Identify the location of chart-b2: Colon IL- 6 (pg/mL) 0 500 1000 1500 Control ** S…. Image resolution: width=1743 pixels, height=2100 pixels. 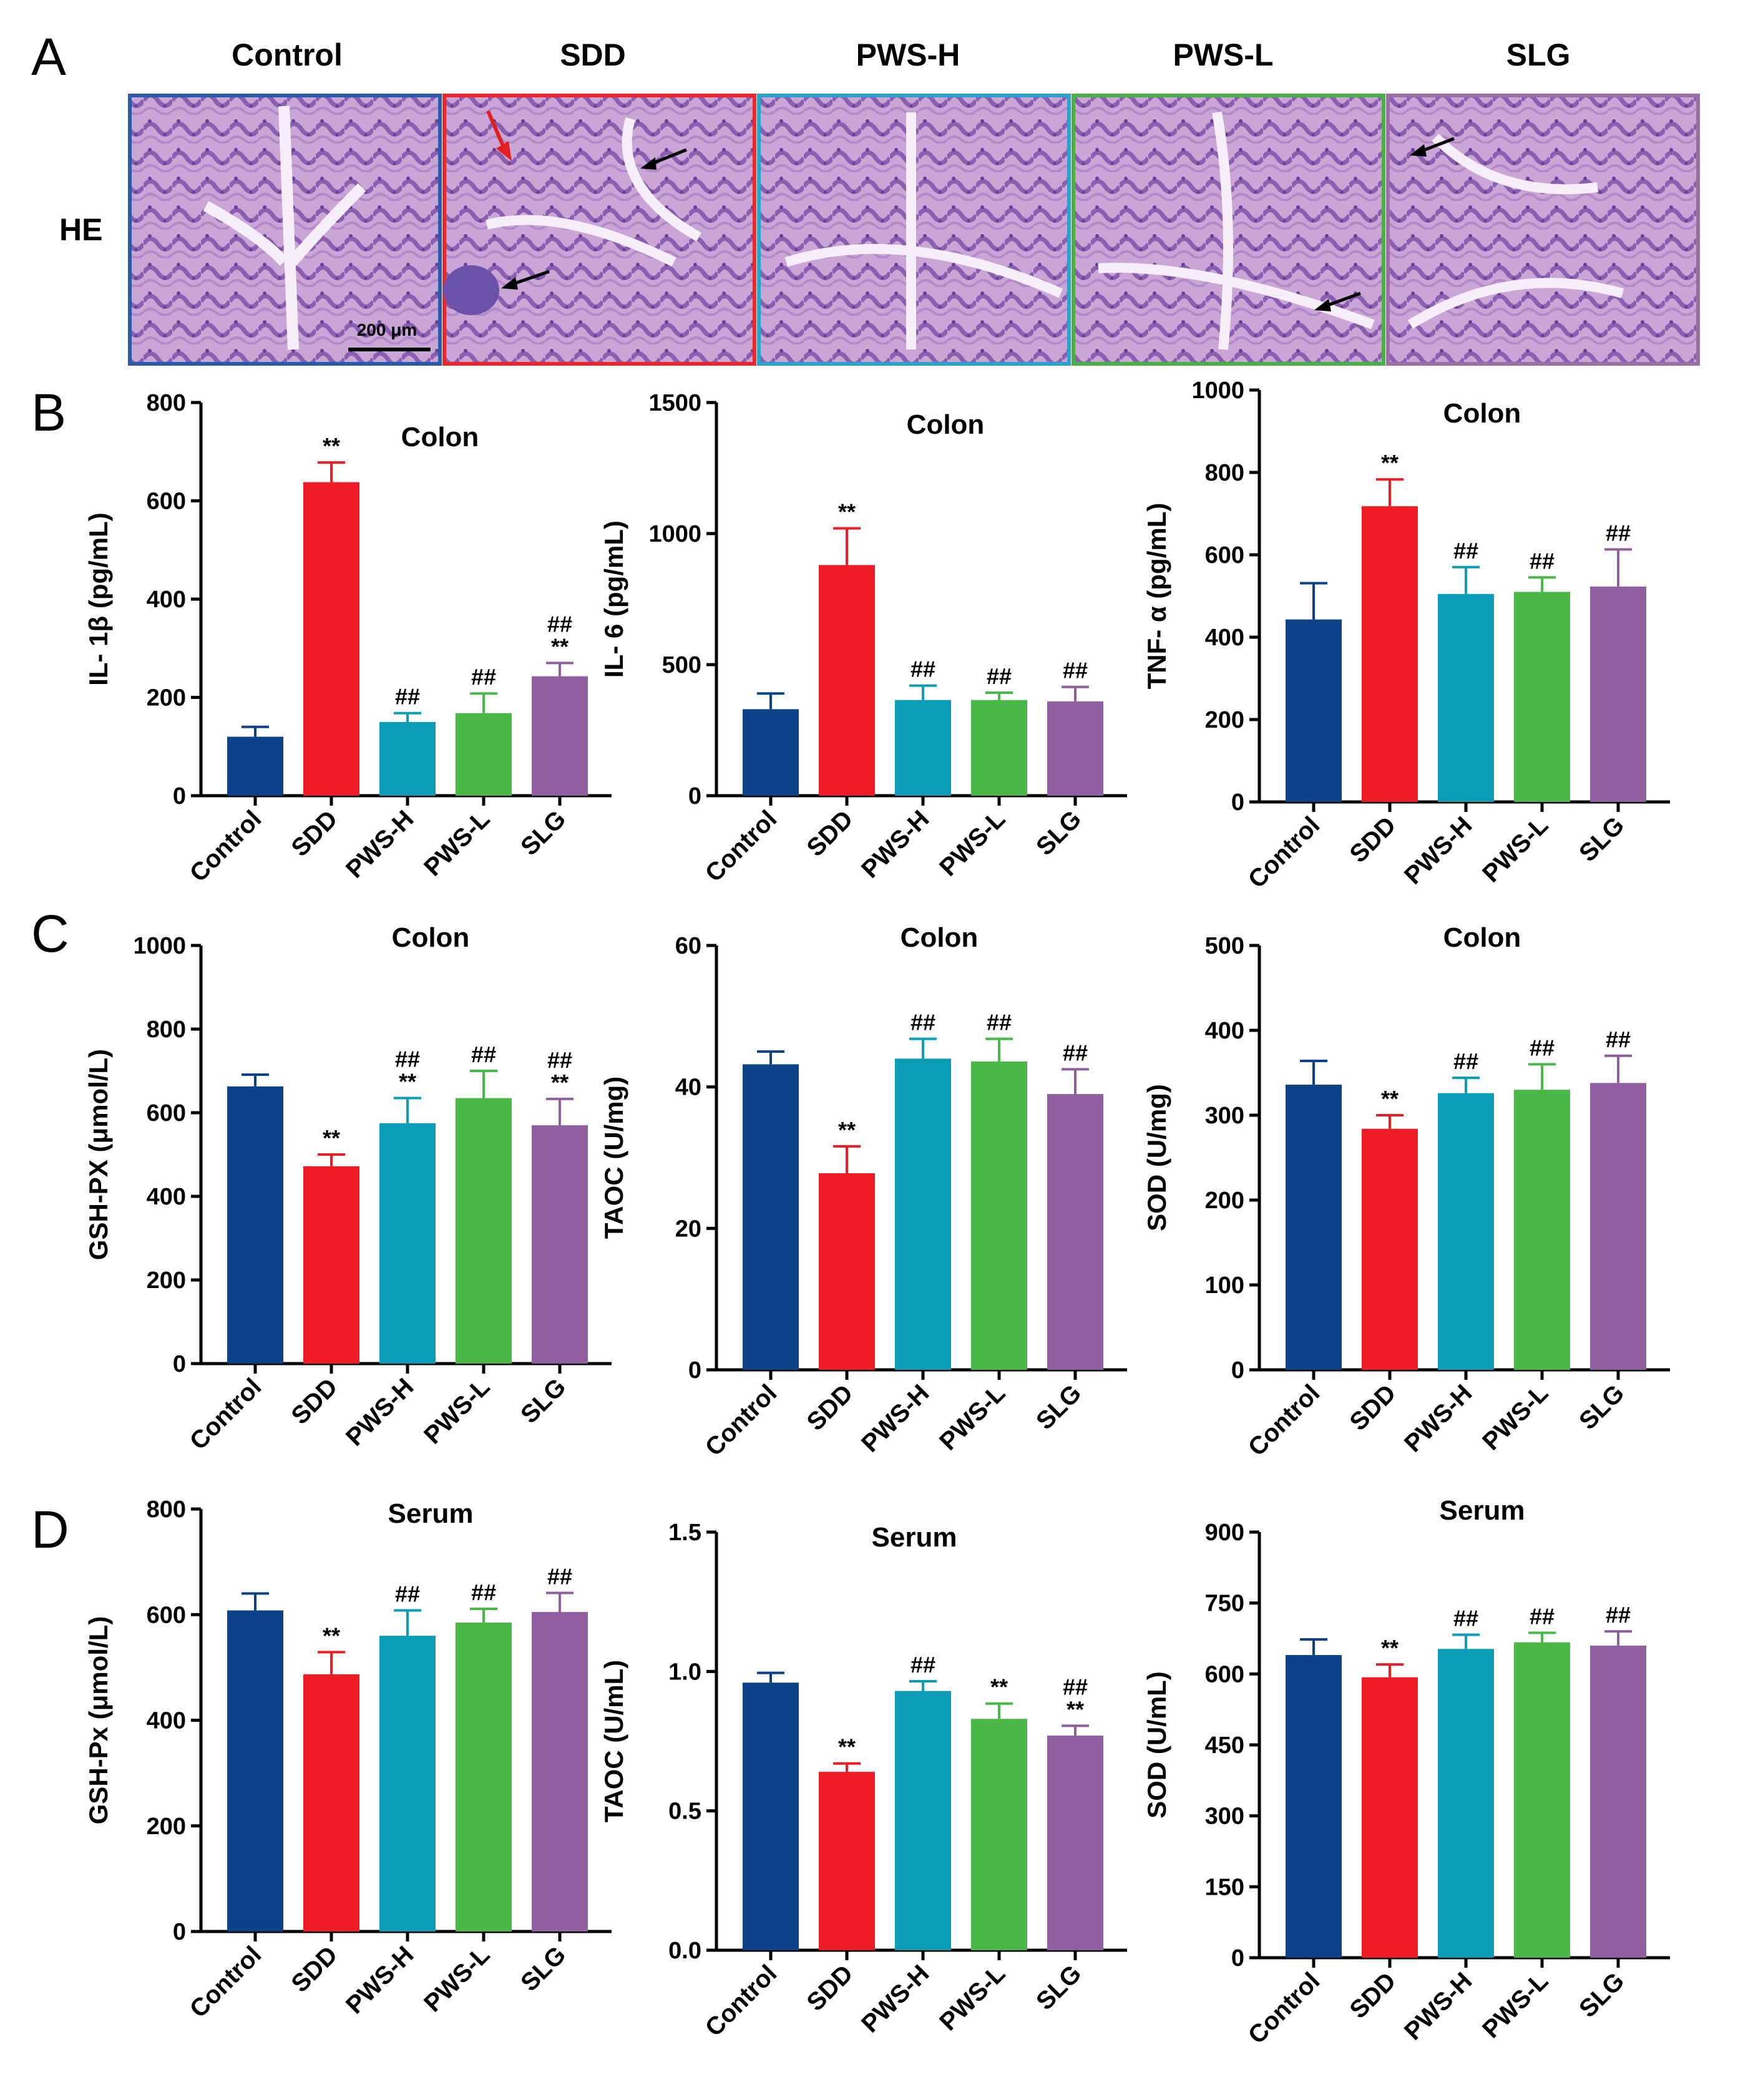
(863, 638).